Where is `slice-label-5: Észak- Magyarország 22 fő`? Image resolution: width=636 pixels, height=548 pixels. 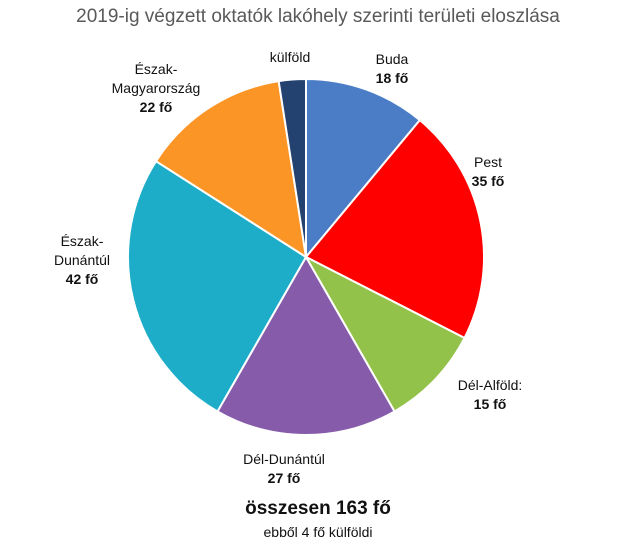
slice-label-5: Észak- Magyarország 22 fő is located at coordinates (156, 88).